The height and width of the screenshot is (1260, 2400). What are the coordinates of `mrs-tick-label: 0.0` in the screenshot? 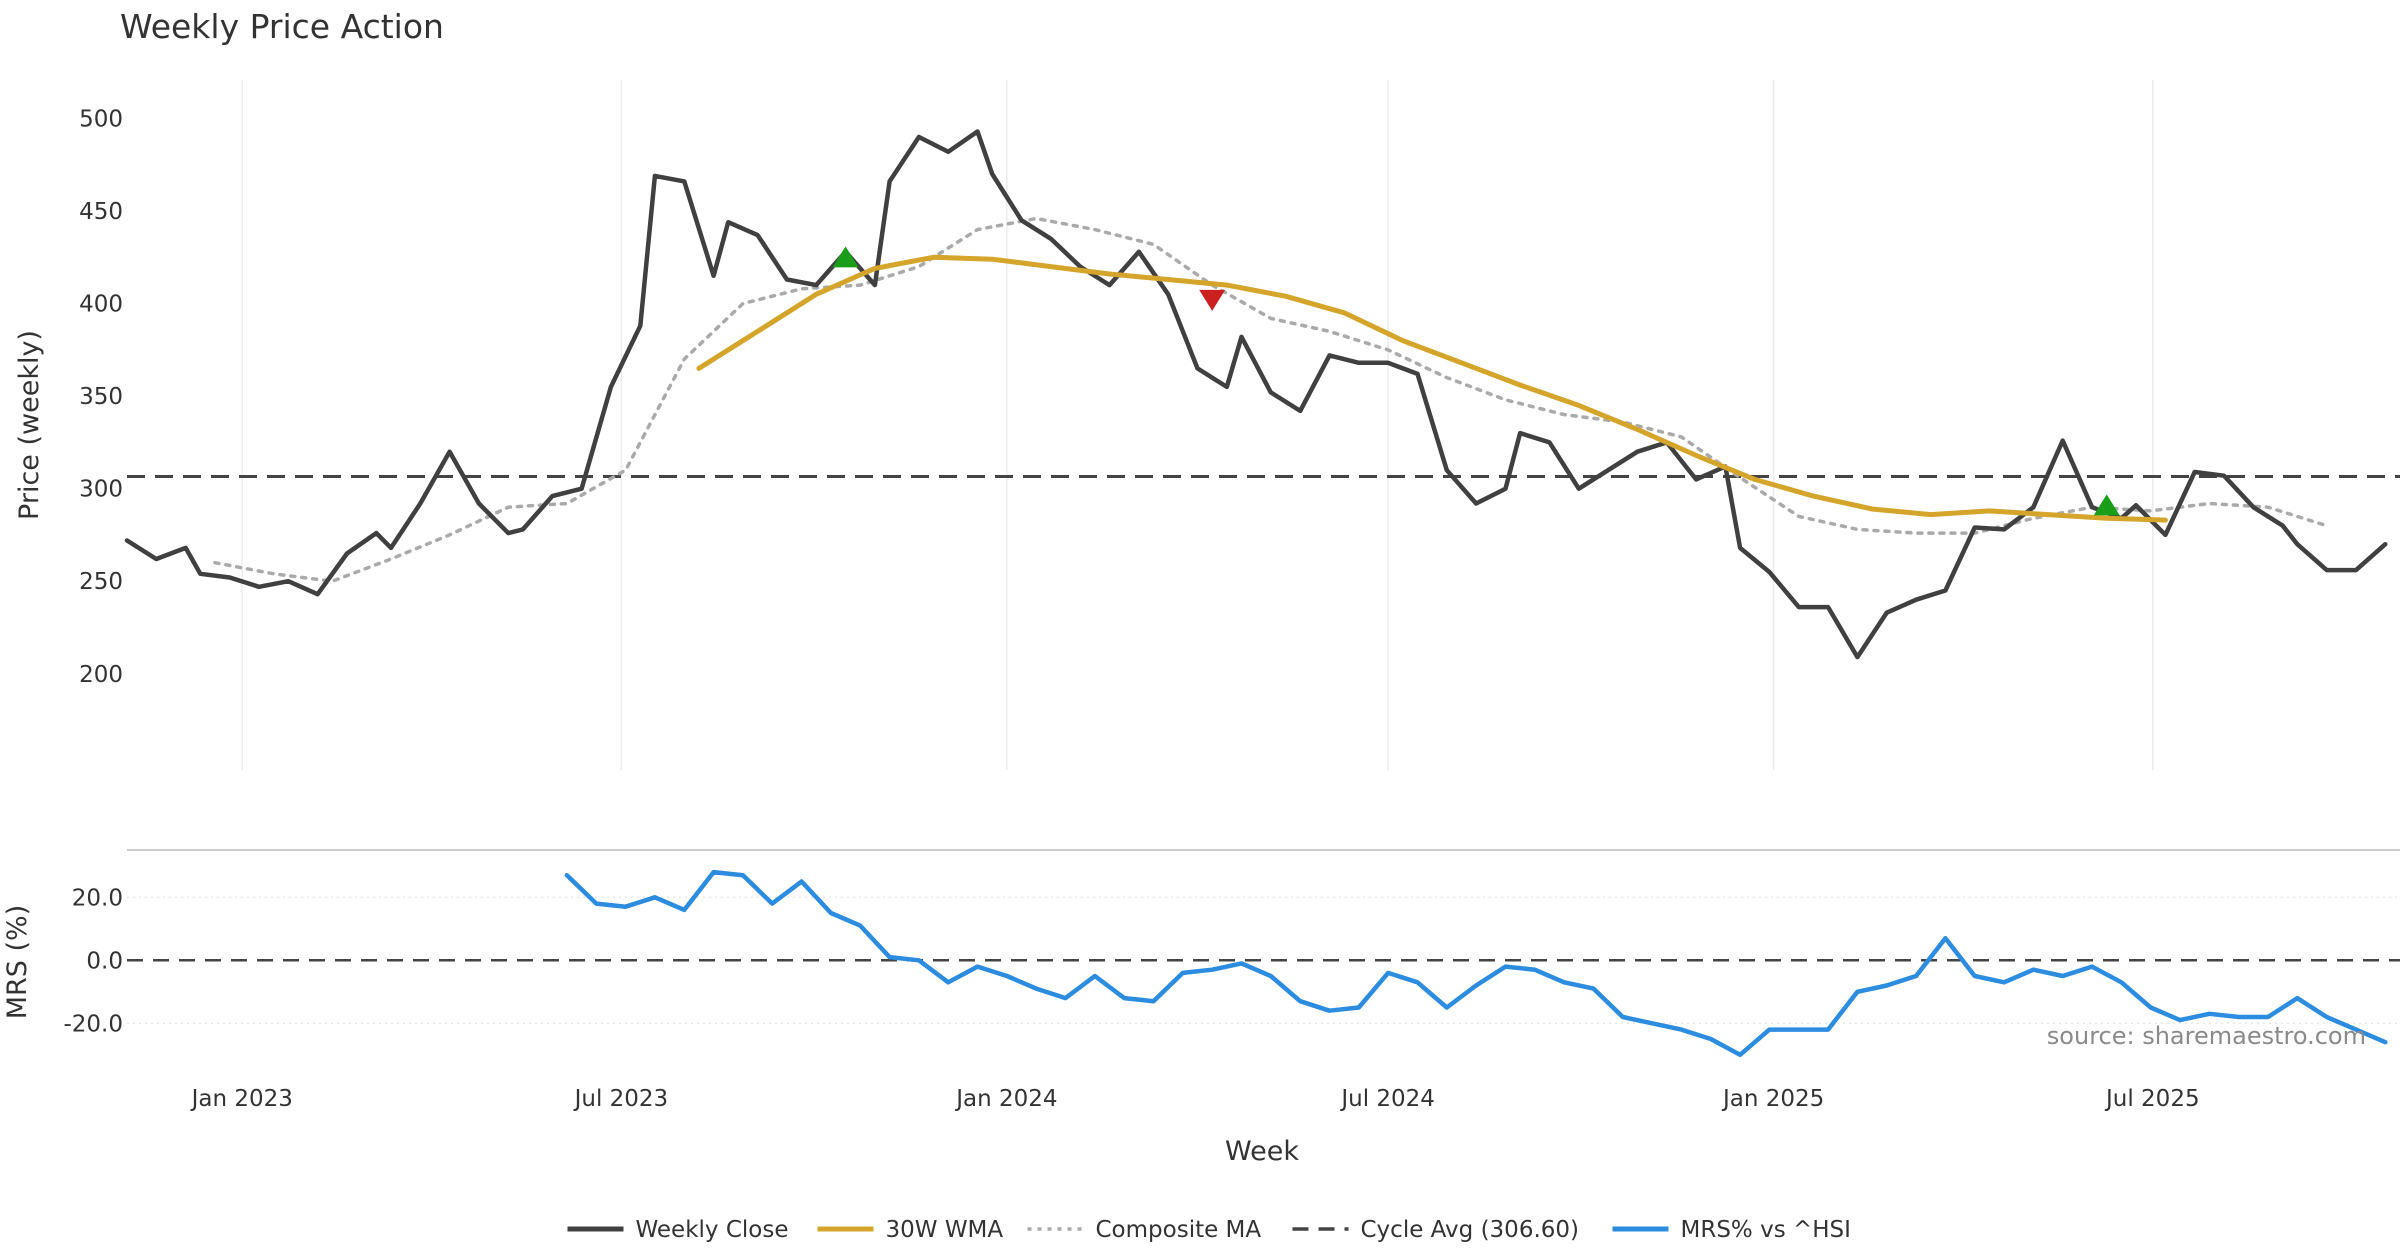 It's located at (104, 961).